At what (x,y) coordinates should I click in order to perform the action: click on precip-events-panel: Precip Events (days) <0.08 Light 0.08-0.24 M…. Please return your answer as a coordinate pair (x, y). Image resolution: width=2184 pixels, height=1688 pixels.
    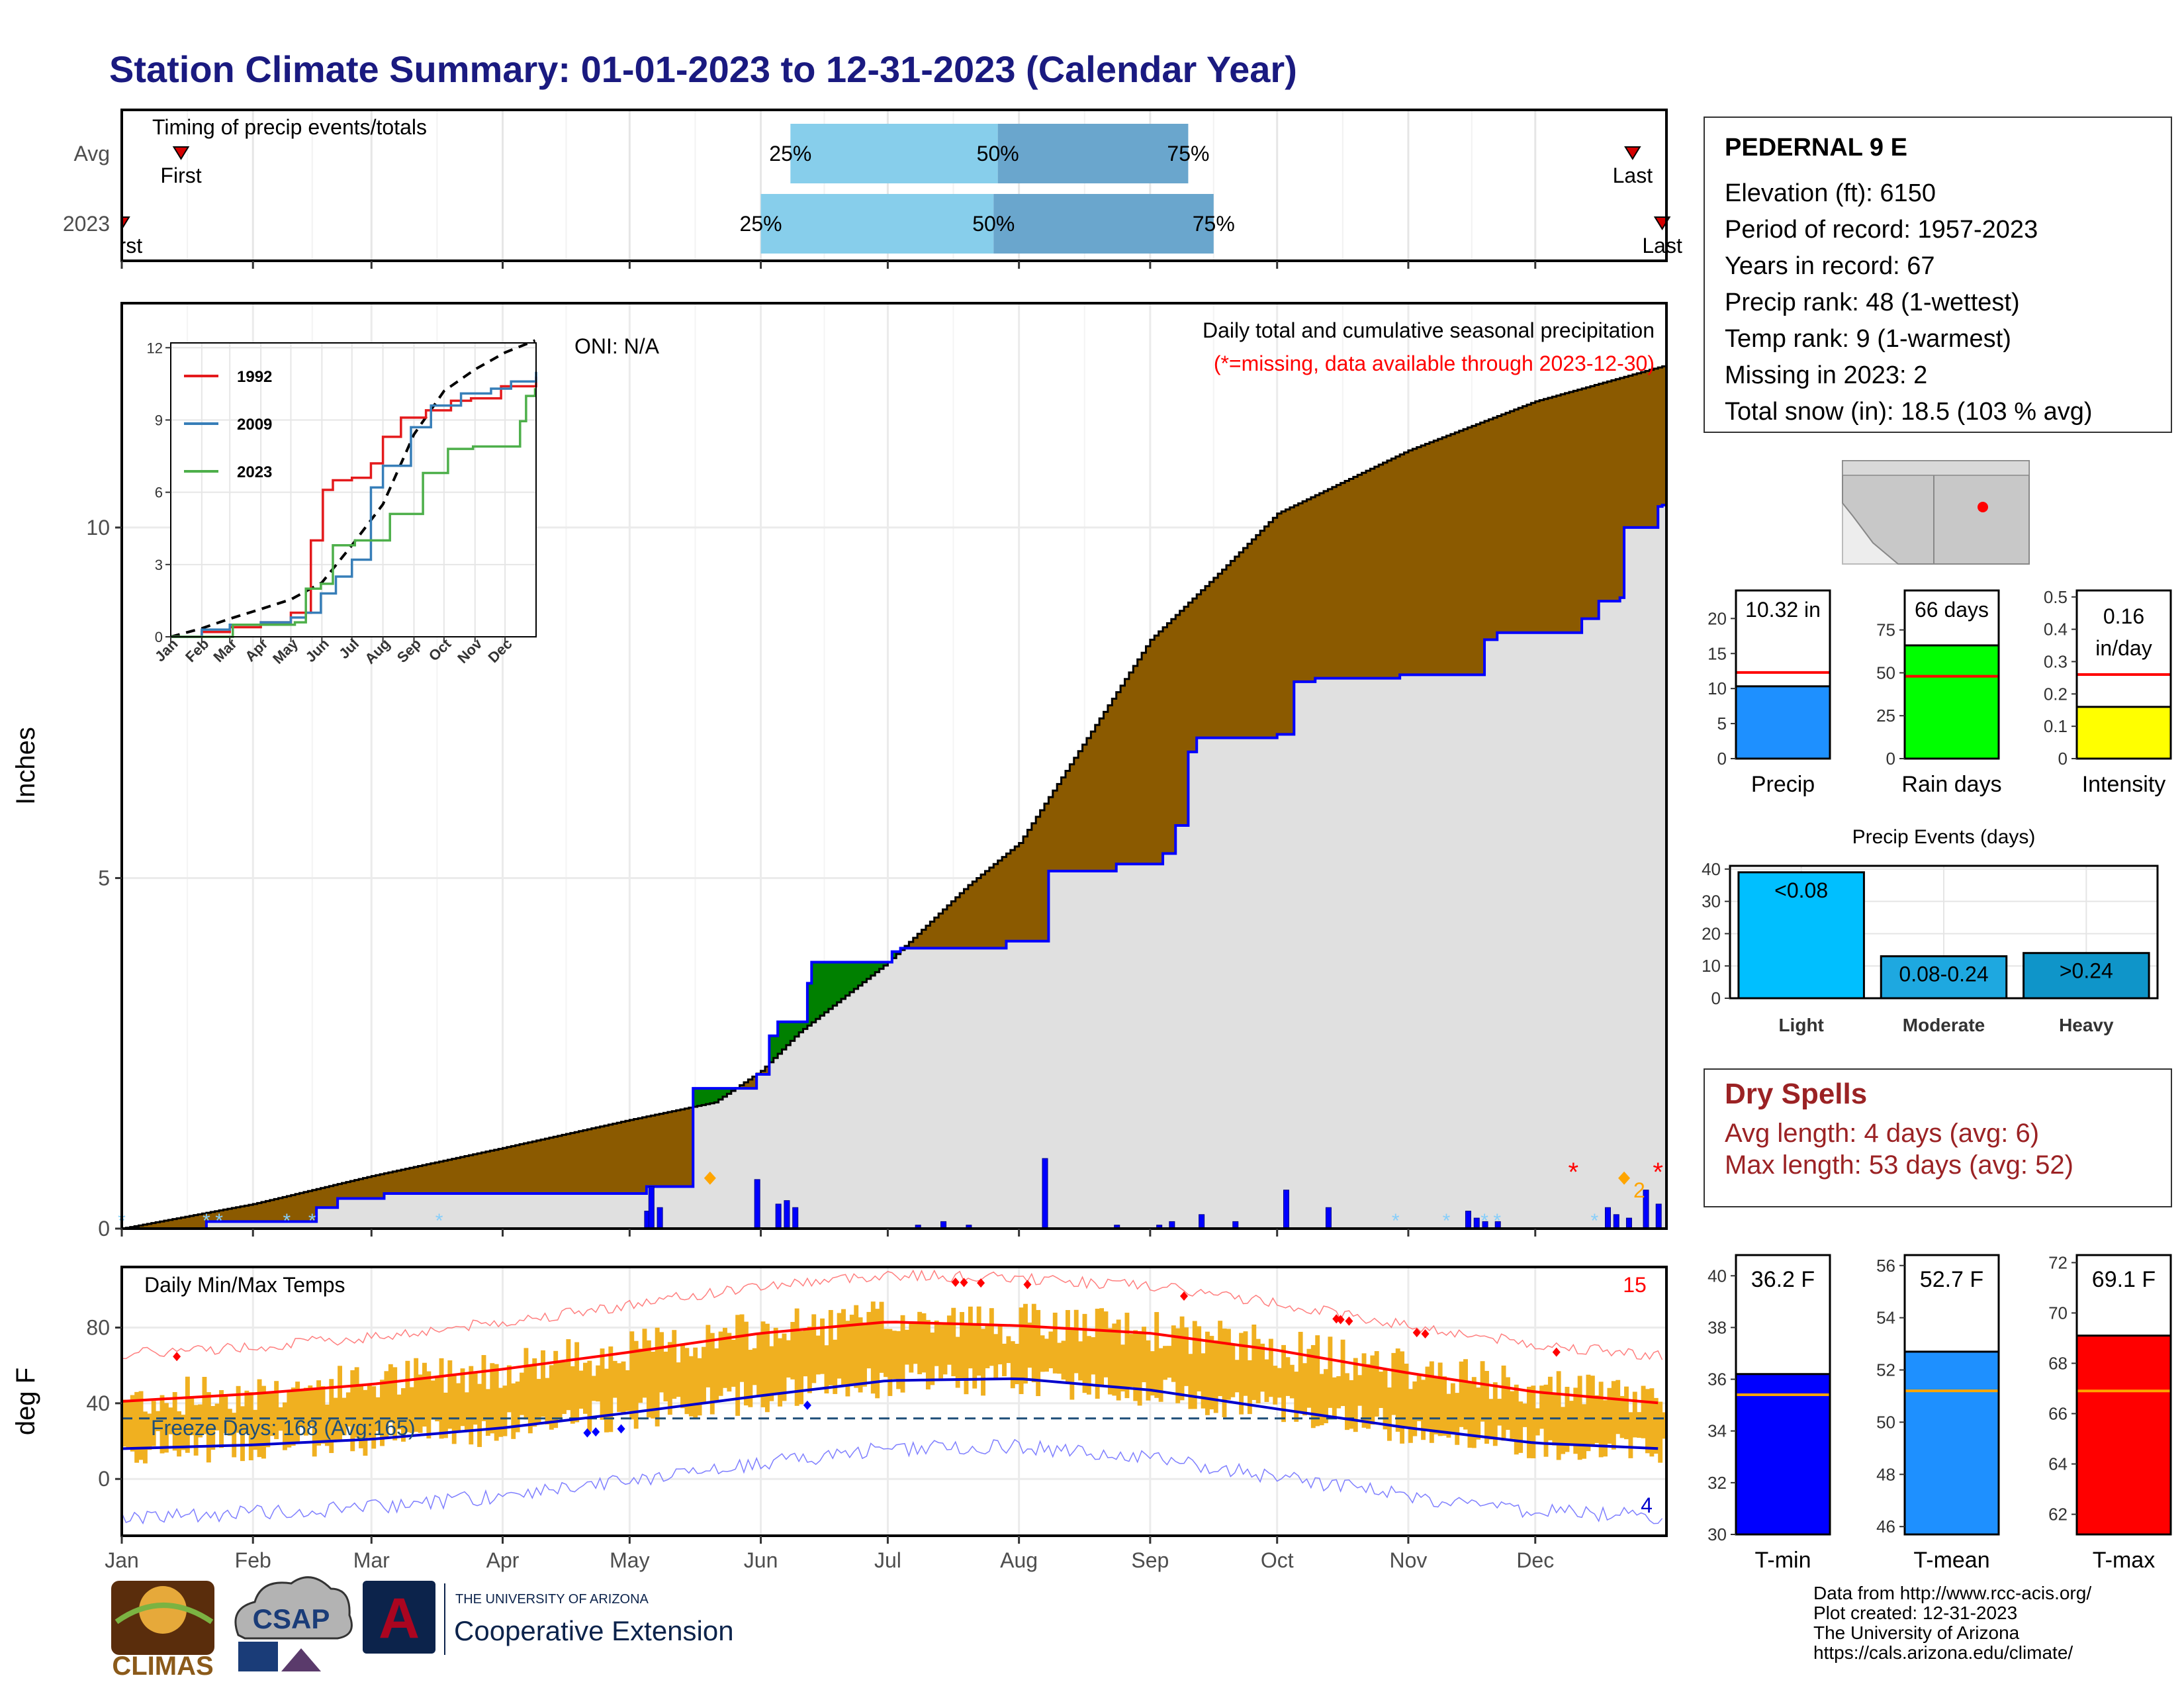
    Looking at the image, I should click on (1931, 930).